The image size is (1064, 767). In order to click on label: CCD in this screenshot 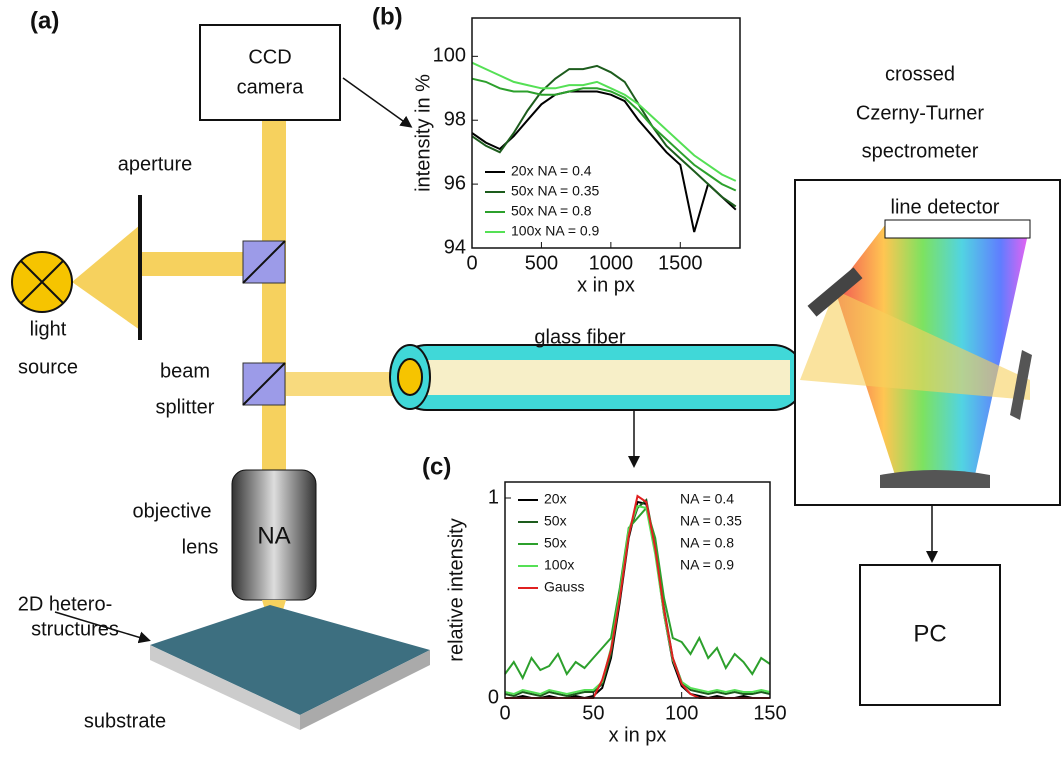, I will do `click(269, 57)`.